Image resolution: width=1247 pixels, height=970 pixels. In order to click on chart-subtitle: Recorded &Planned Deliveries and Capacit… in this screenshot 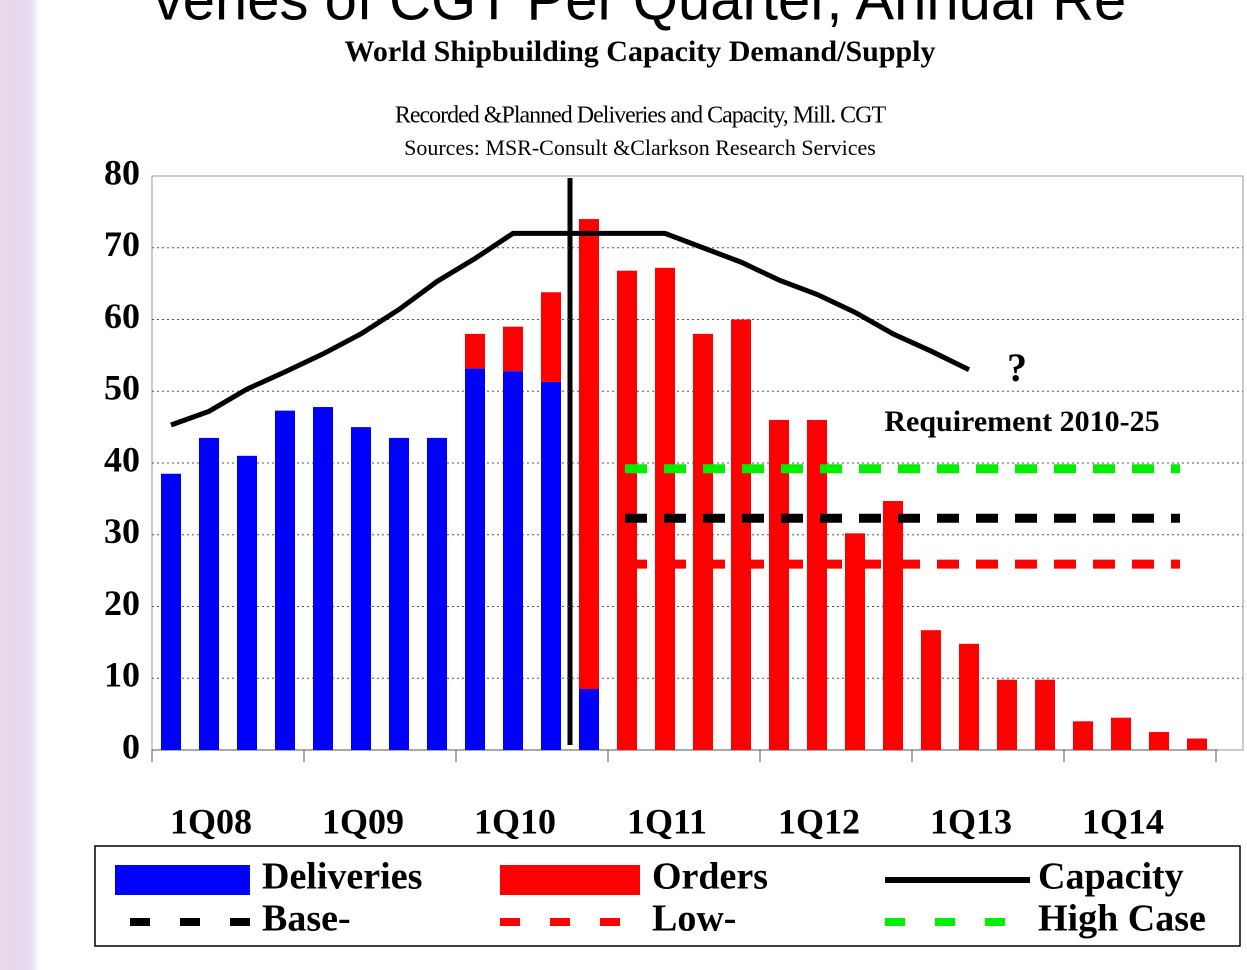, I will do `click(641, 116)`.